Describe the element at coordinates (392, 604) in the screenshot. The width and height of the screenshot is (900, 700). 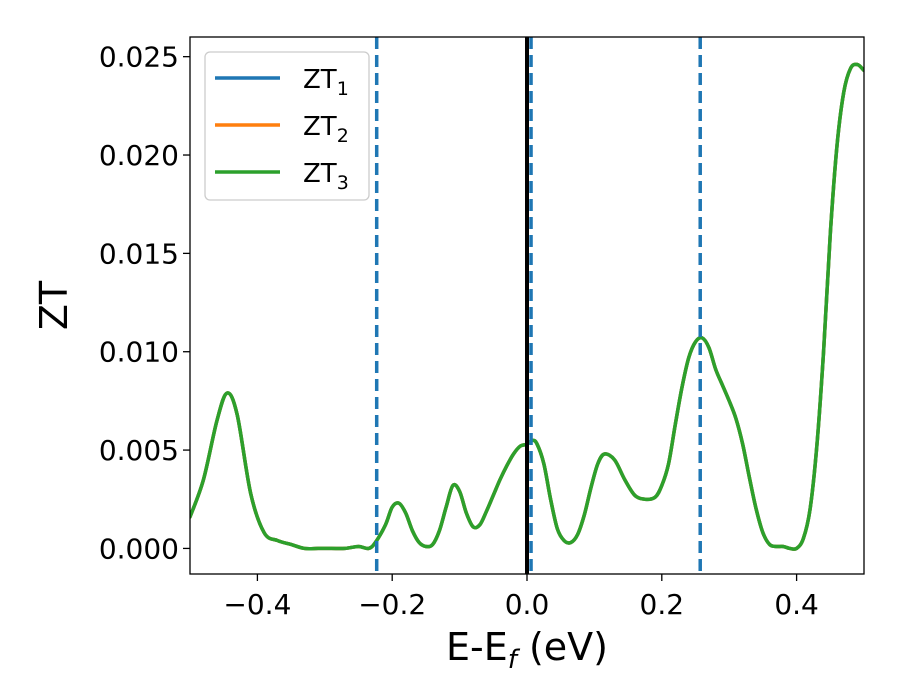
I see `x-tick-label: −0.2` at that location.